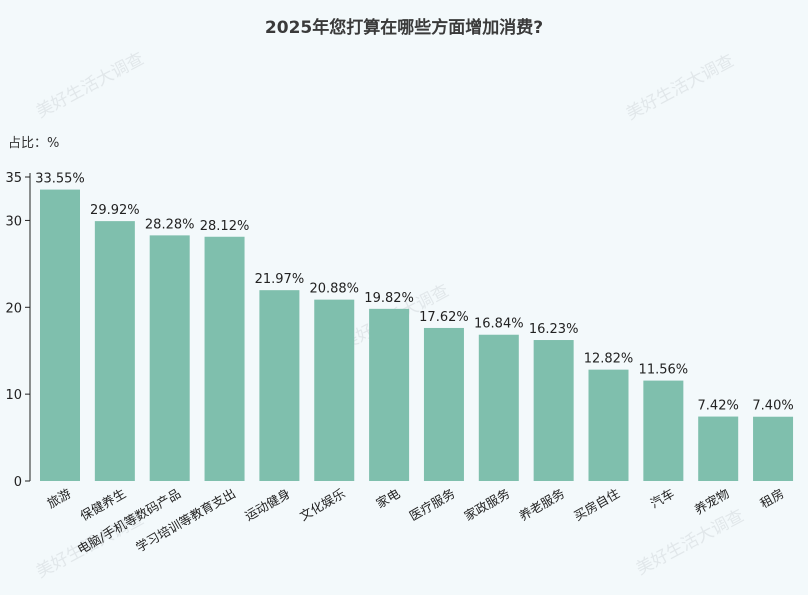 The image size is (808, 595). Describe the element at coordinates (322, 505) in the screenshot. I see `category-label-5: 文化娱乐` at that location.